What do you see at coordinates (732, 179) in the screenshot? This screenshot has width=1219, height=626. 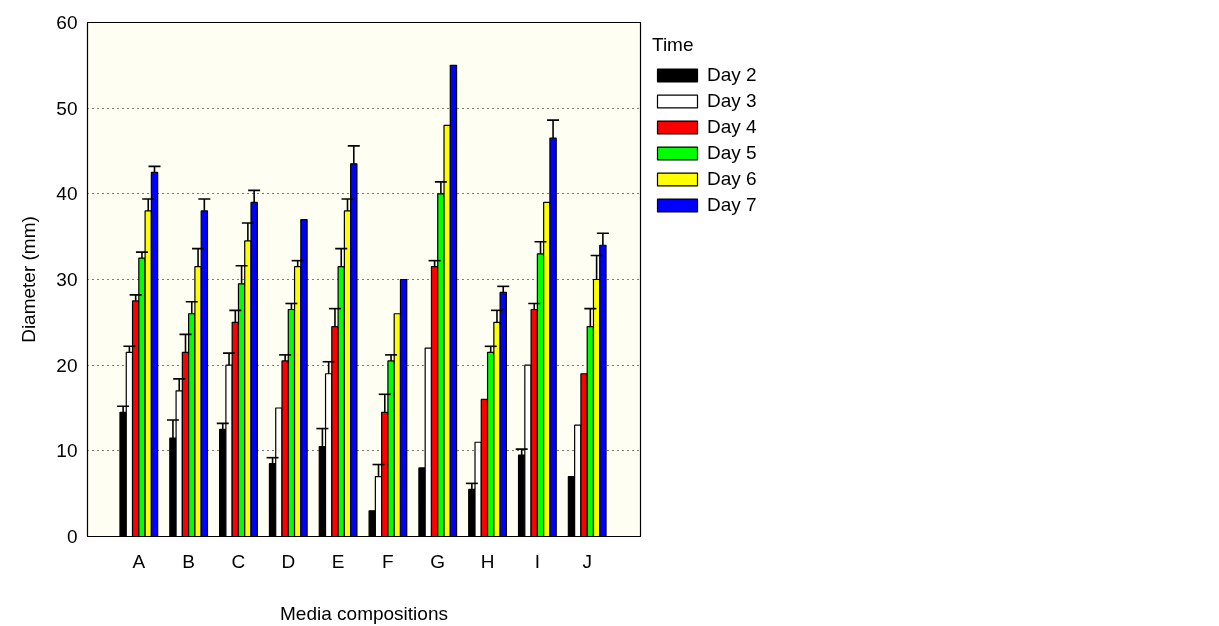 I see `legend-label: Day 6` at bounding box center [732, 179].